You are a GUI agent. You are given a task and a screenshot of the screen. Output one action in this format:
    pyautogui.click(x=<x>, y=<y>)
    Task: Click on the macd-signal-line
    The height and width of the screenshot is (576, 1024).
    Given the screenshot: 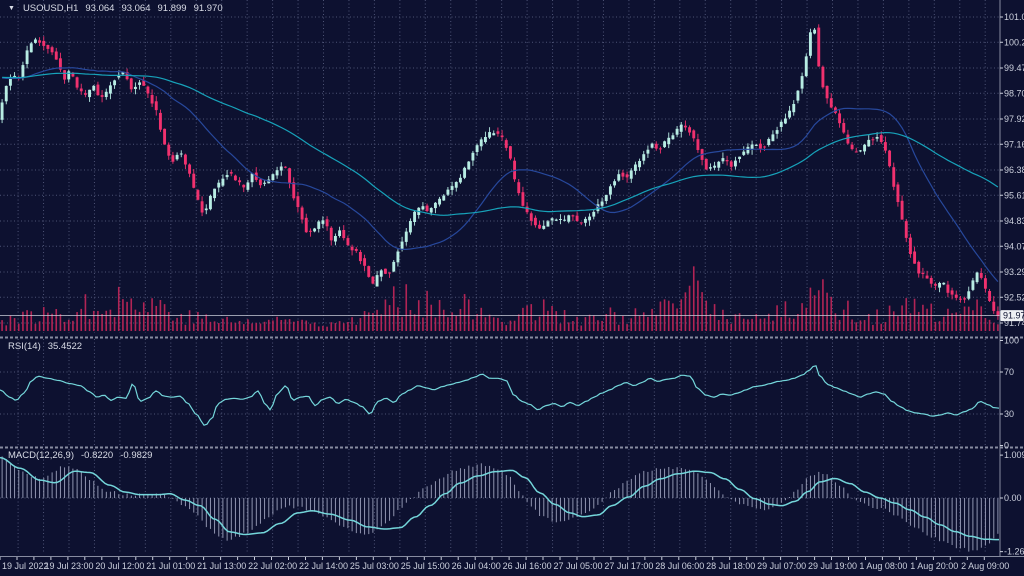 What is the action you would take?
    pyautogui.click(x=499, y=498)
    